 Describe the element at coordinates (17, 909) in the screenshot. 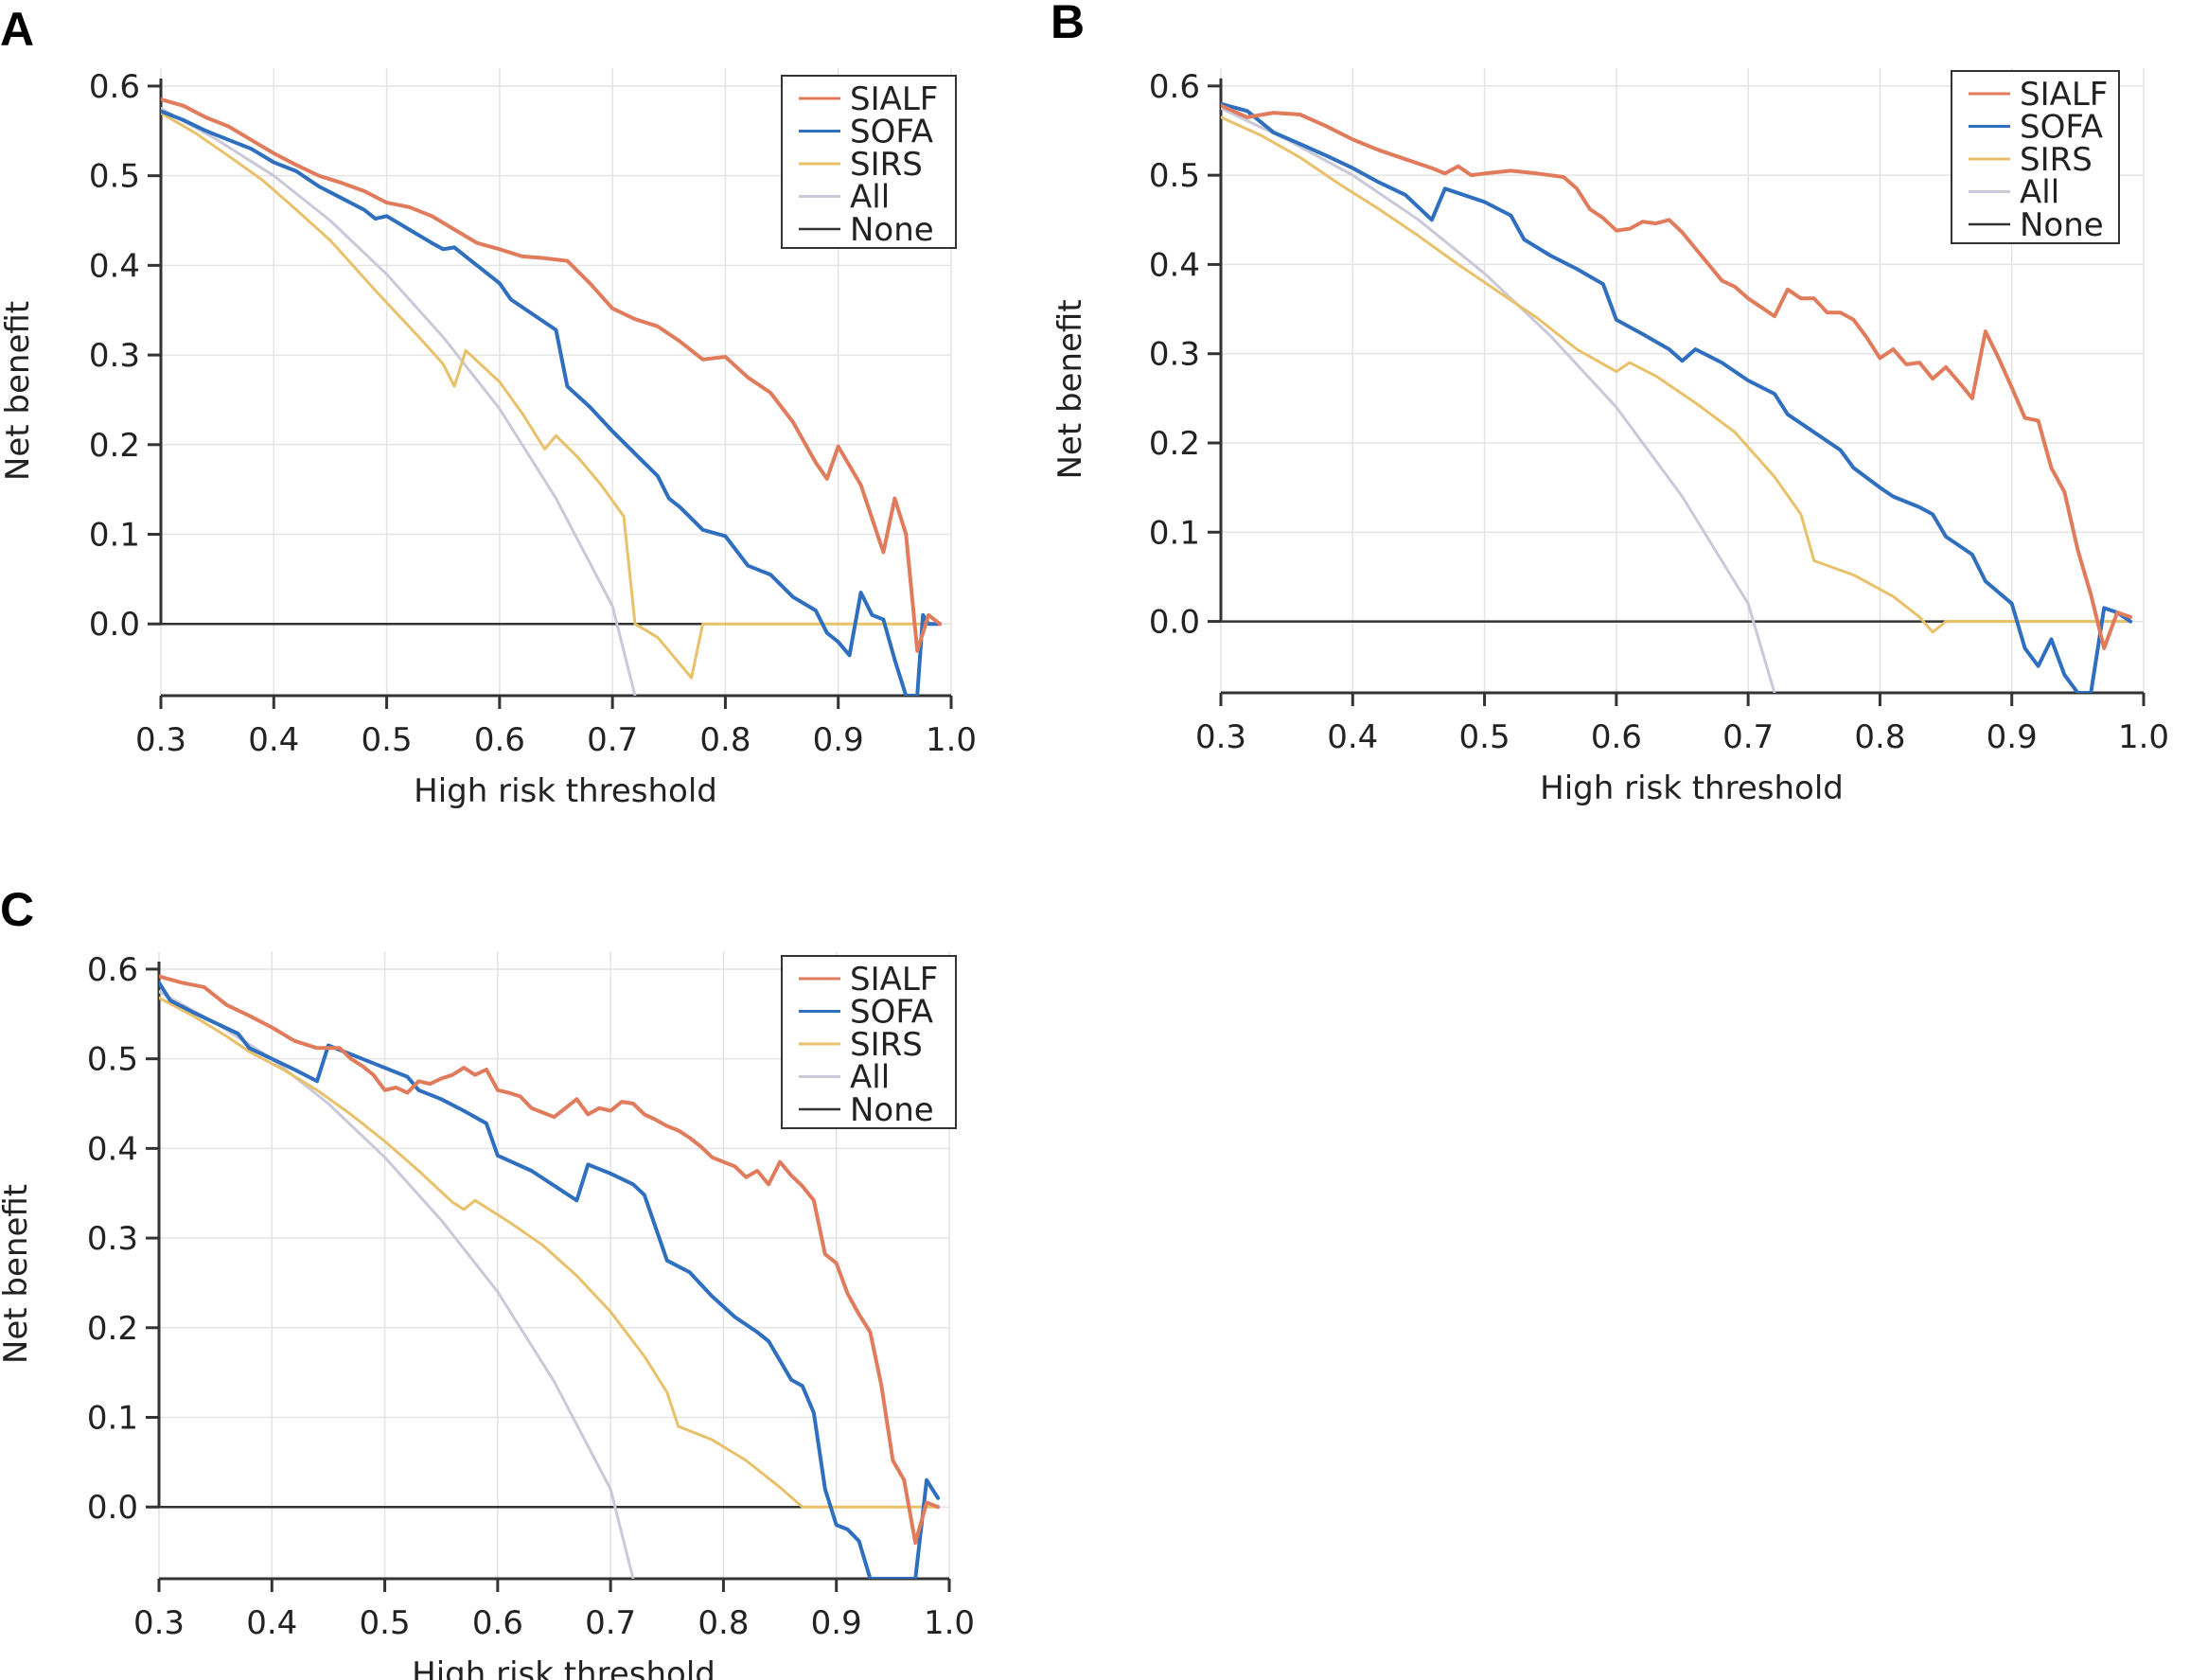

I see `panel-letter: C` at that location.